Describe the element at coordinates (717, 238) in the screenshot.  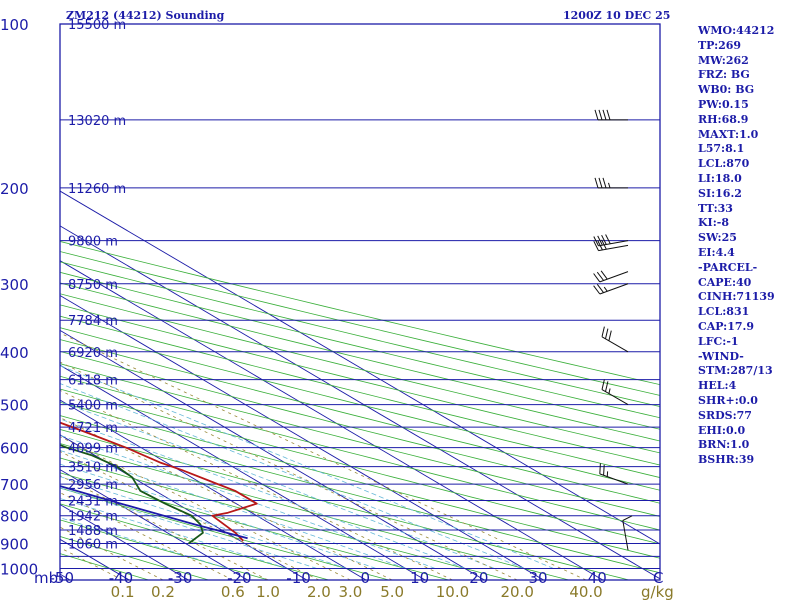
I see `stat-item: SW:25` at that location.